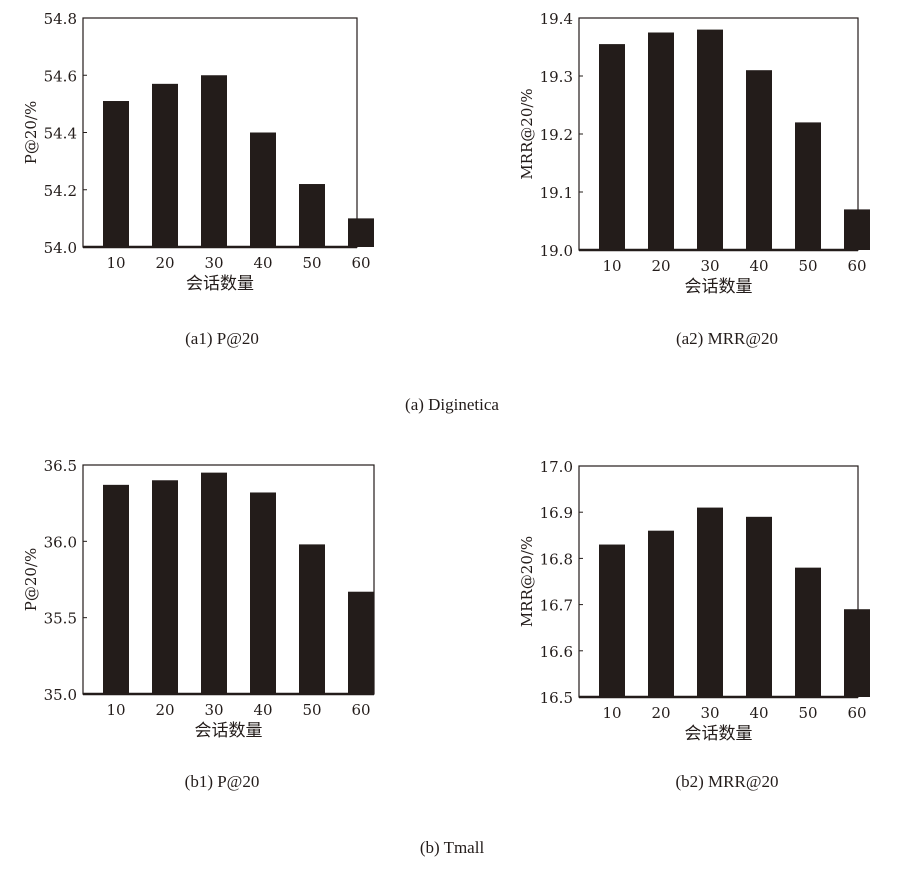 This screenshot has height=872, width=909. What do you see at coordinates (60, 466) in the screenshot?
I see `y-tick-label: 36.5` at bounding box center [60, 466].